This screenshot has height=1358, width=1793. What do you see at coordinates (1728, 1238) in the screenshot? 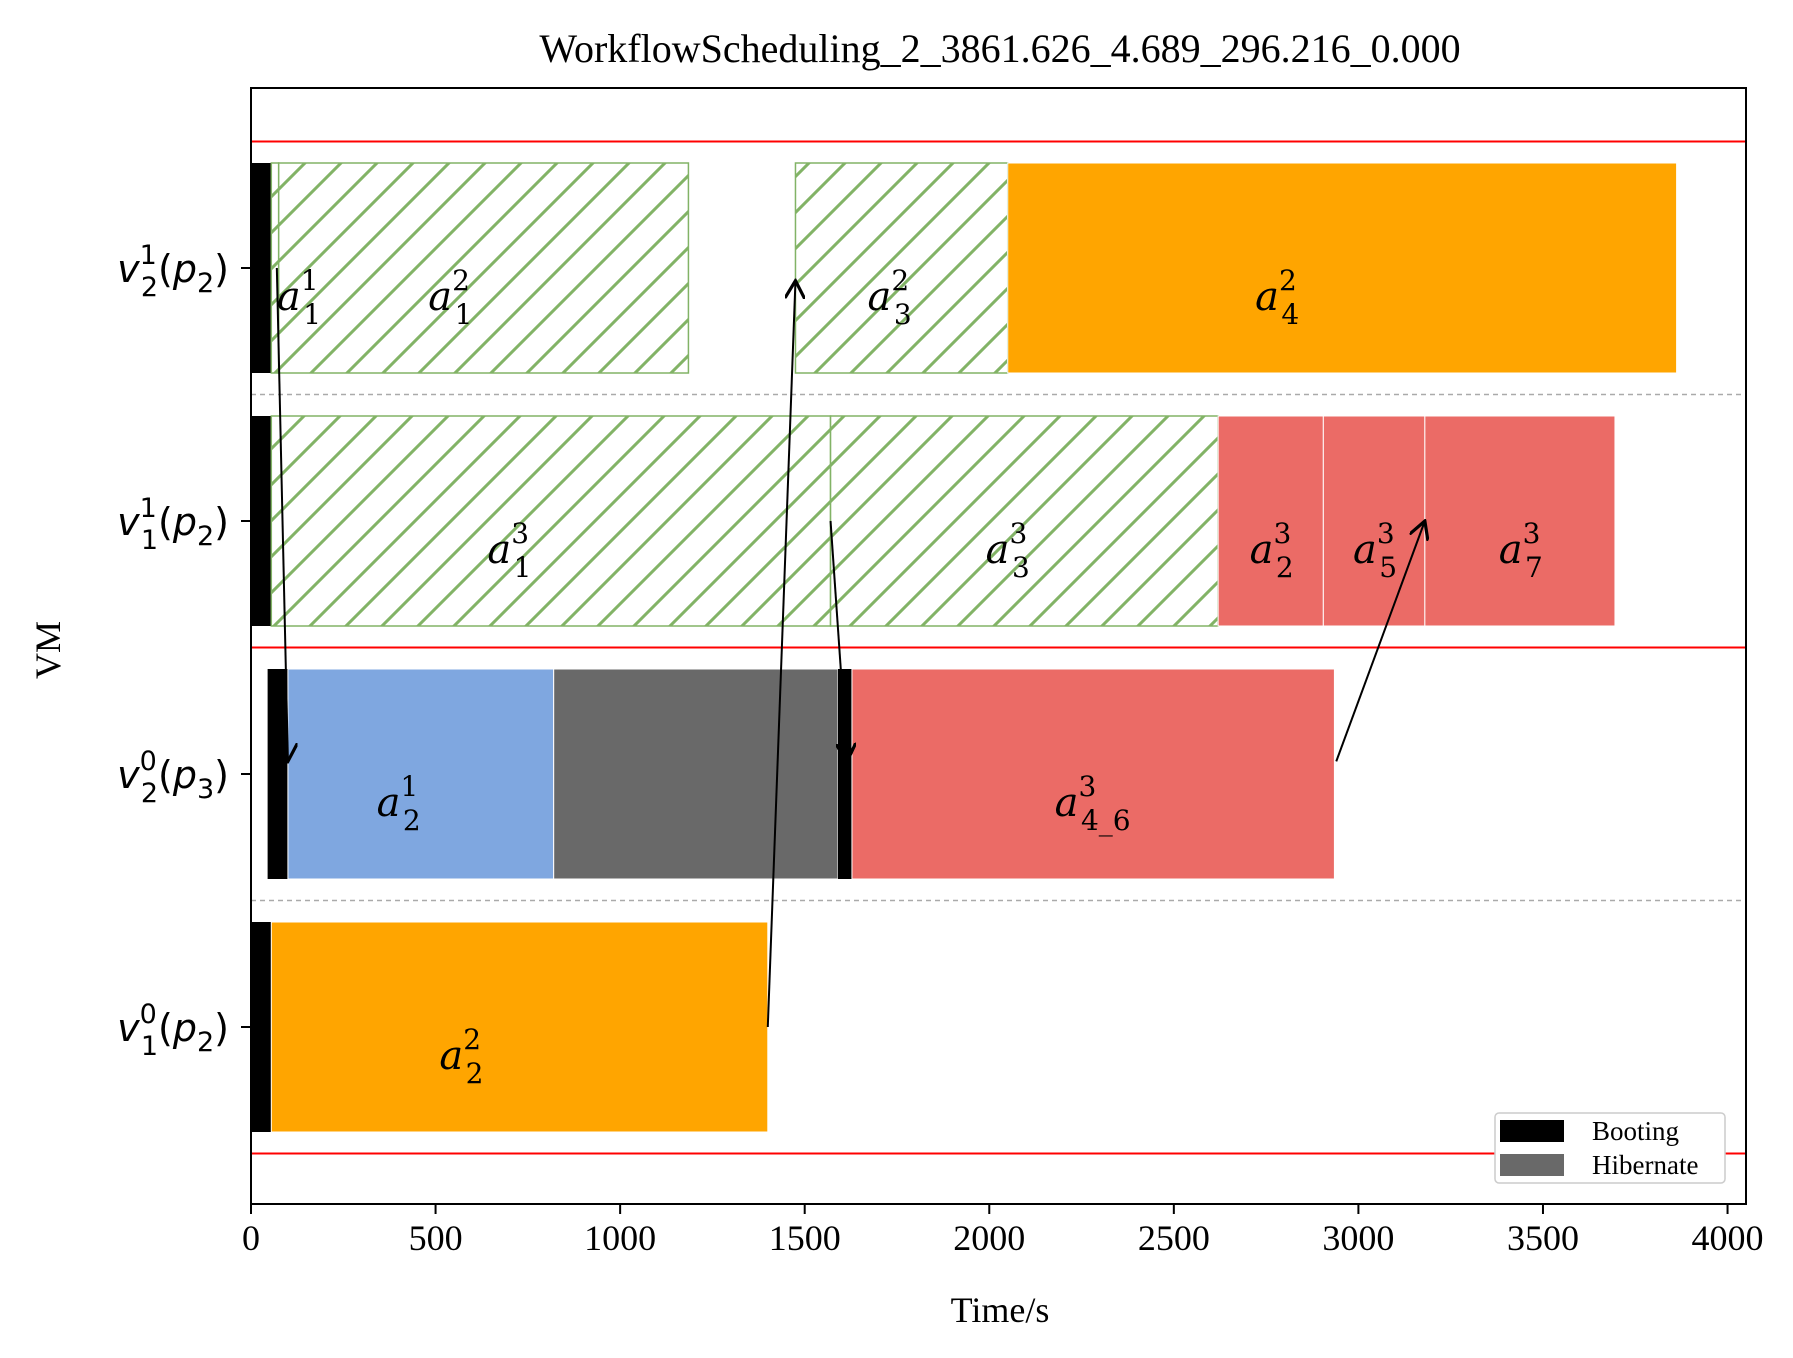
I see `x-tick-label: 4000` at bounding box center [1728, 1238].